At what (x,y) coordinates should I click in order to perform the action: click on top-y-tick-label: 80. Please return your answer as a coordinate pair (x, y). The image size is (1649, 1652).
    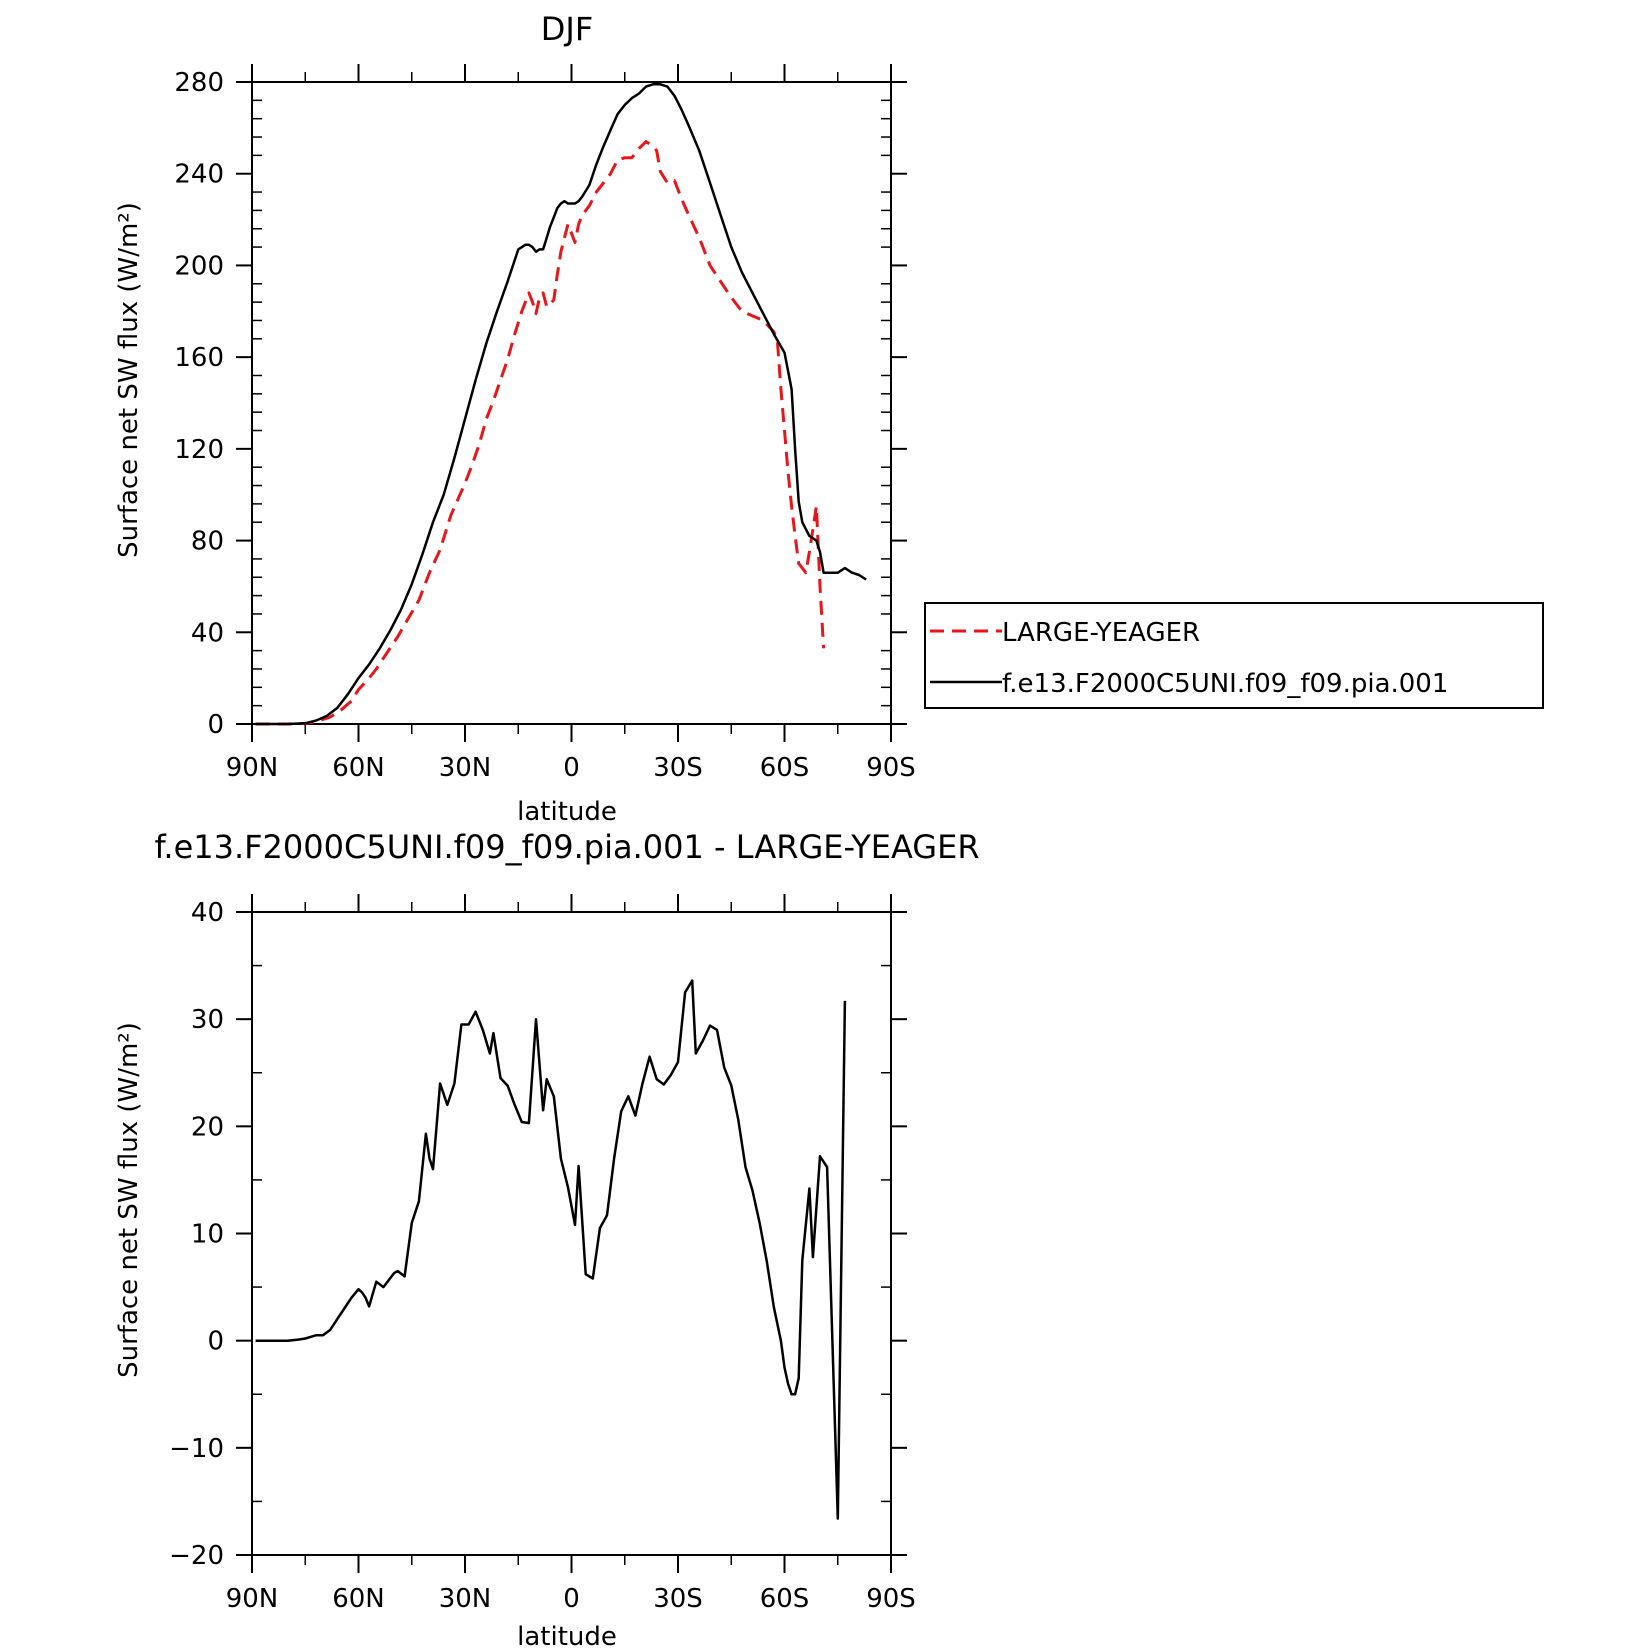
    Looking at the image, I should click on (207, 542).